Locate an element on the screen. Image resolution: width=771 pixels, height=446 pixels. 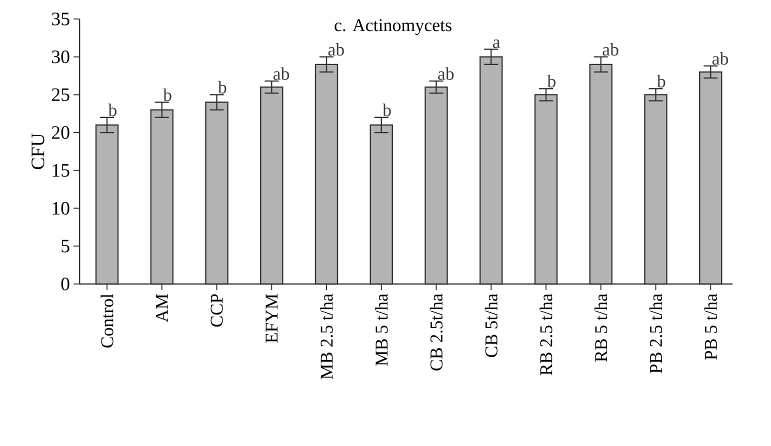
y-tick-label: 10 is located at coordinates (61, 208).